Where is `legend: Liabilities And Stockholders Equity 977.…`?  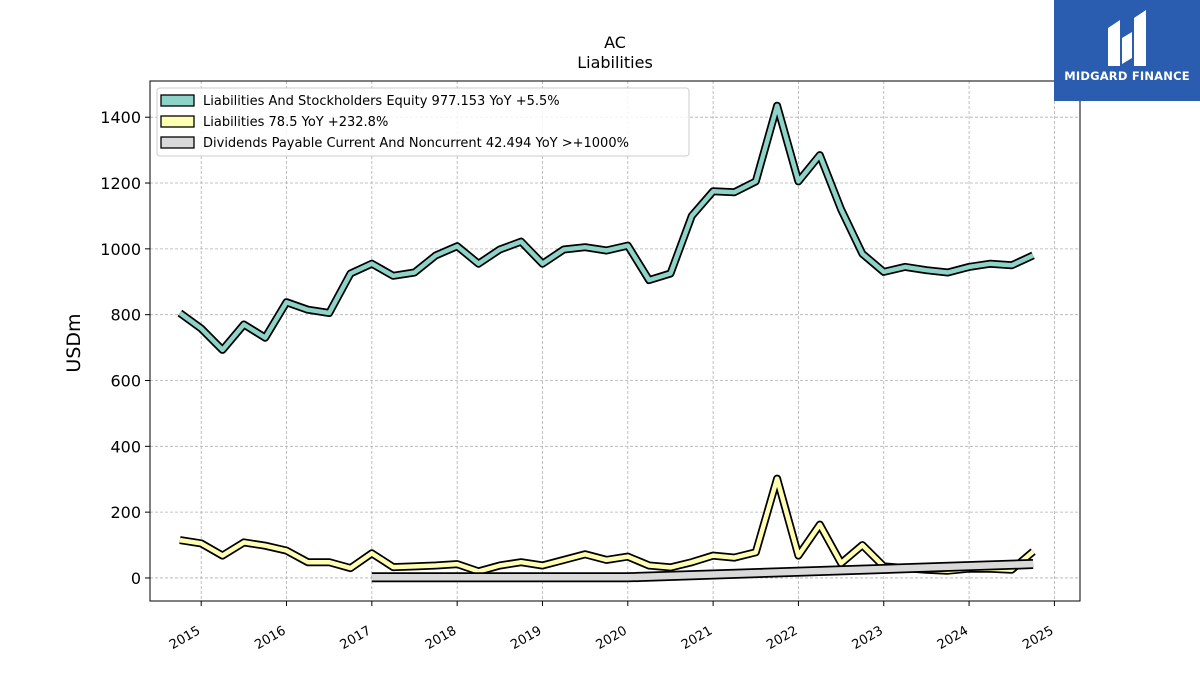 legend: Liabilities And Stockholders Equity 977.… is located at coordinates (423, 122).